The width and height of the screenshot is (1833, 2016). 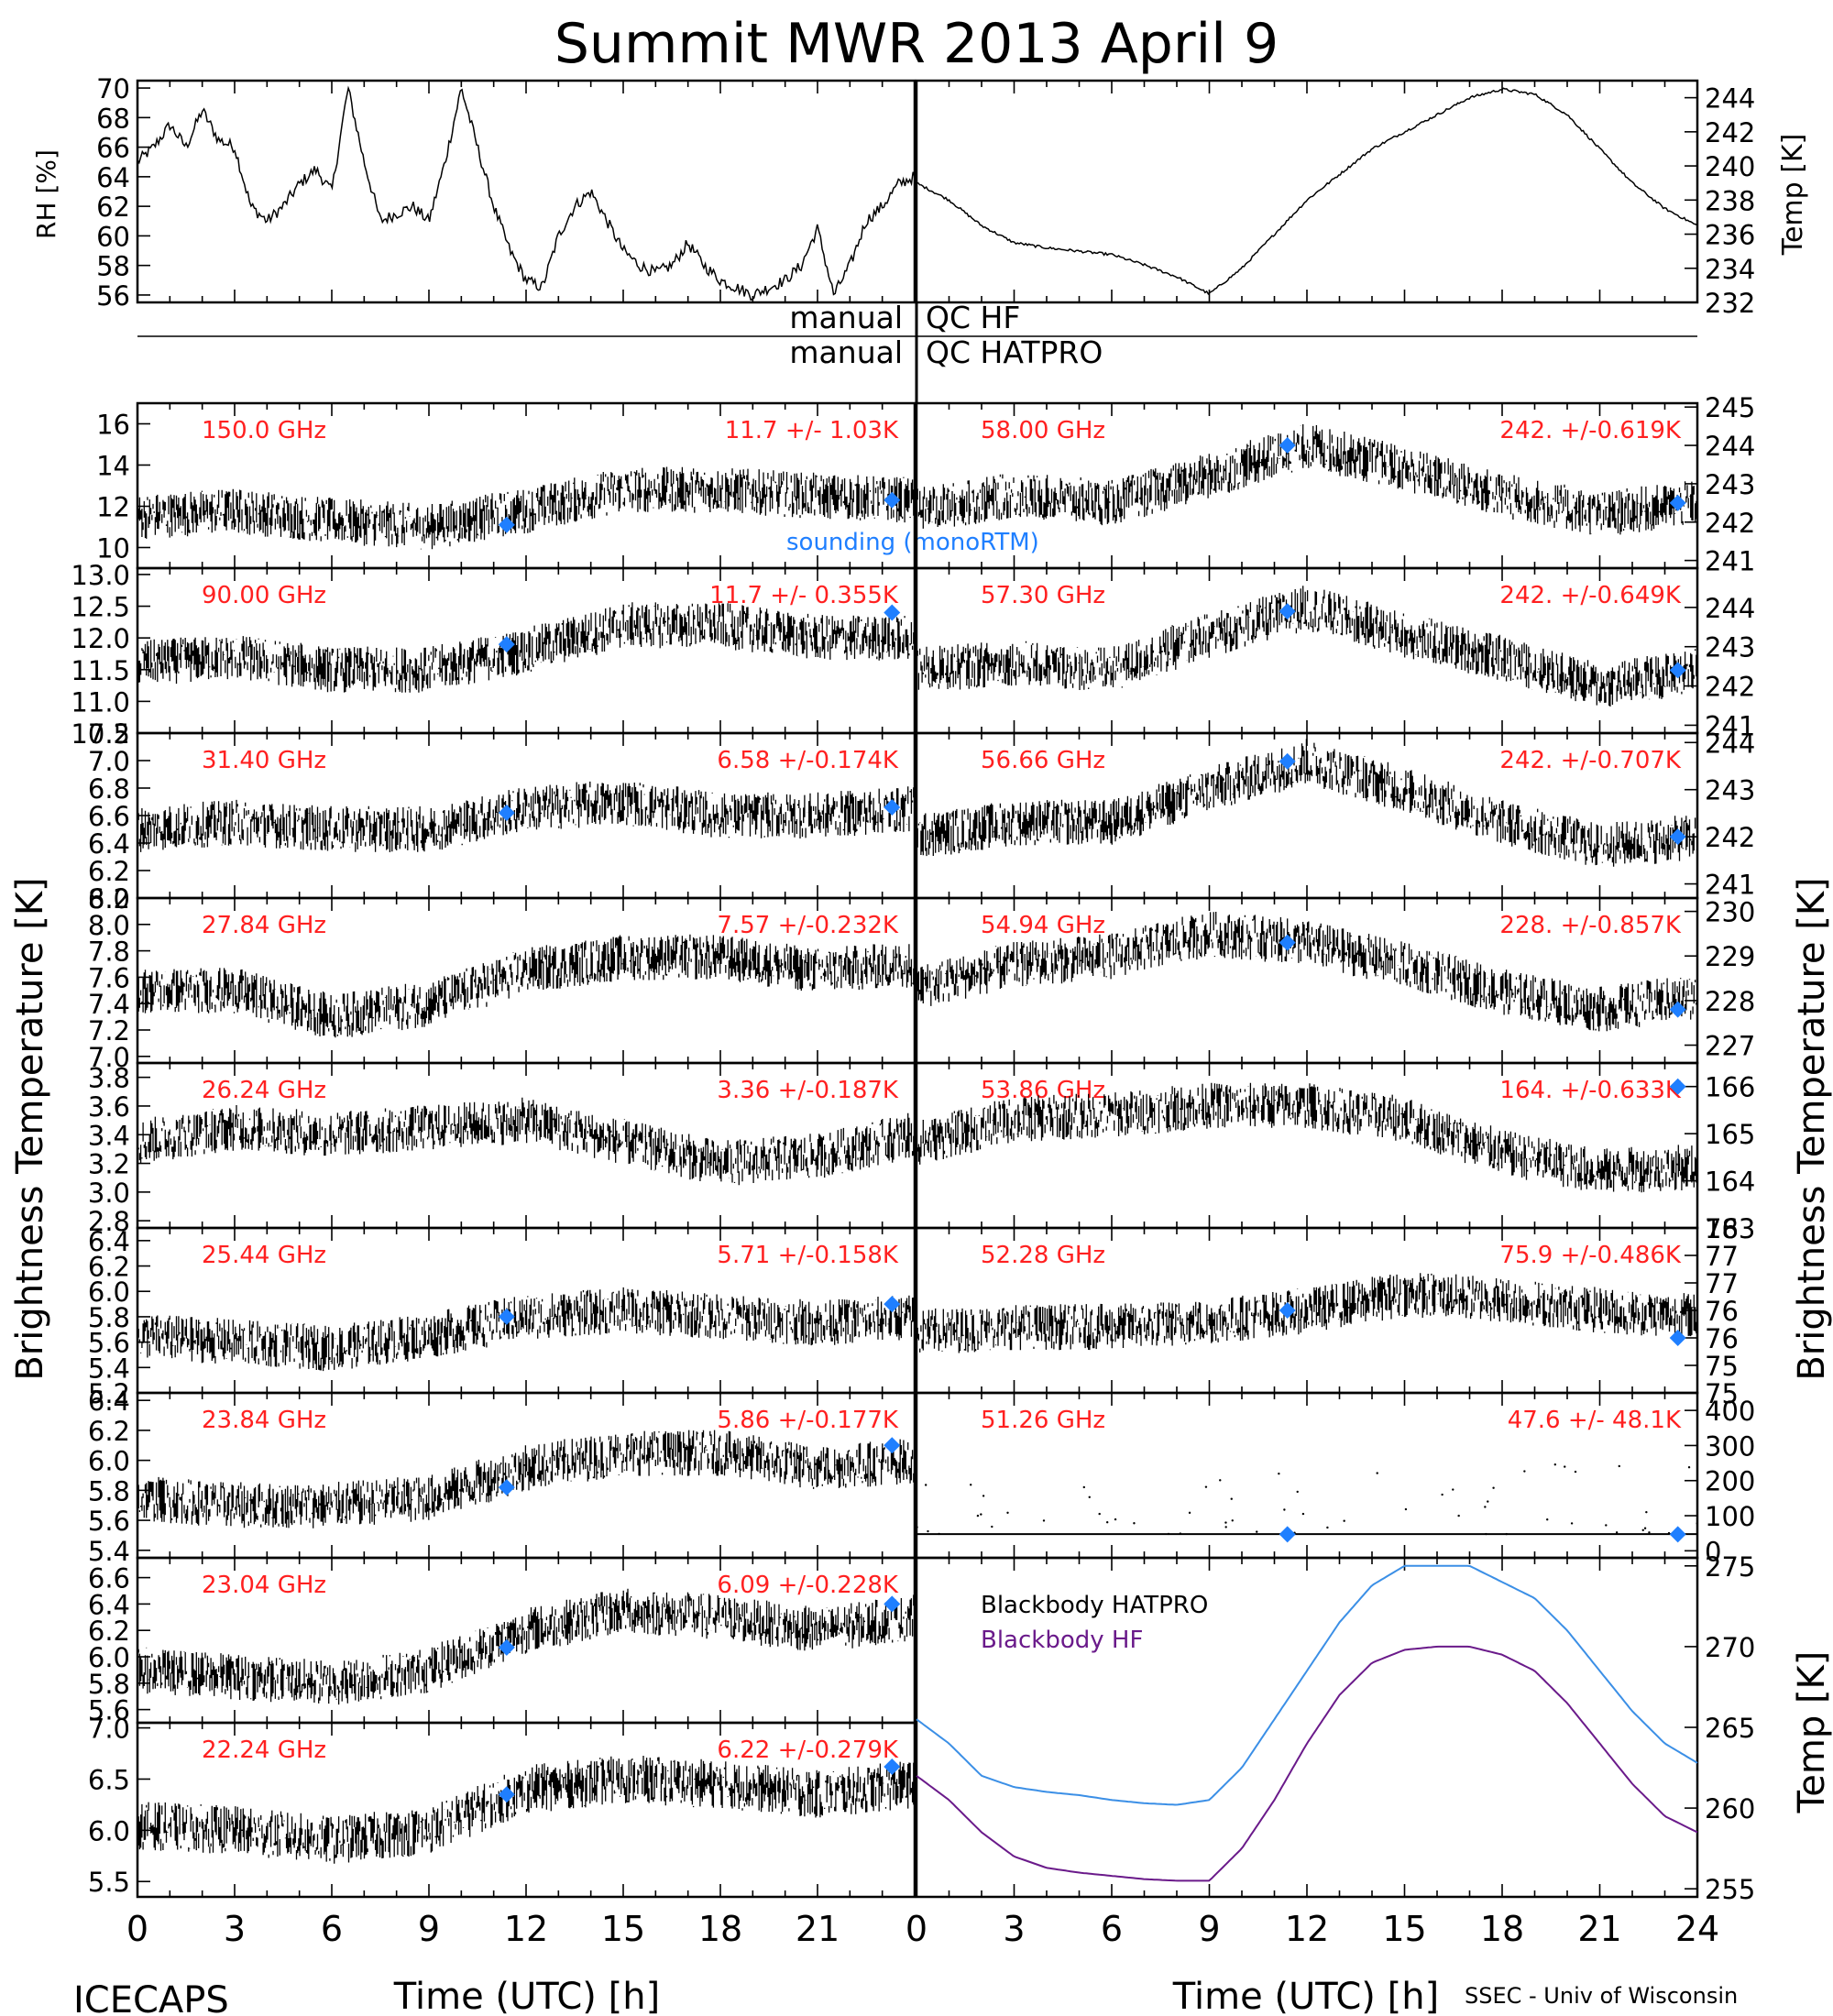 I want to click on panel-L-8-channel-label: 22.24 GHz, so click(x=264, y=1750).